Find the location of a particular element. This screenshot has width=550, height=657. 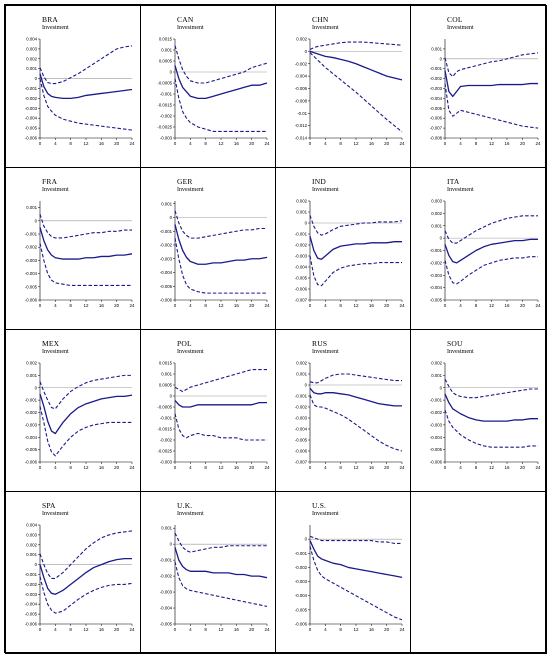

panel-title: IND is located at coordinates (319, 181).